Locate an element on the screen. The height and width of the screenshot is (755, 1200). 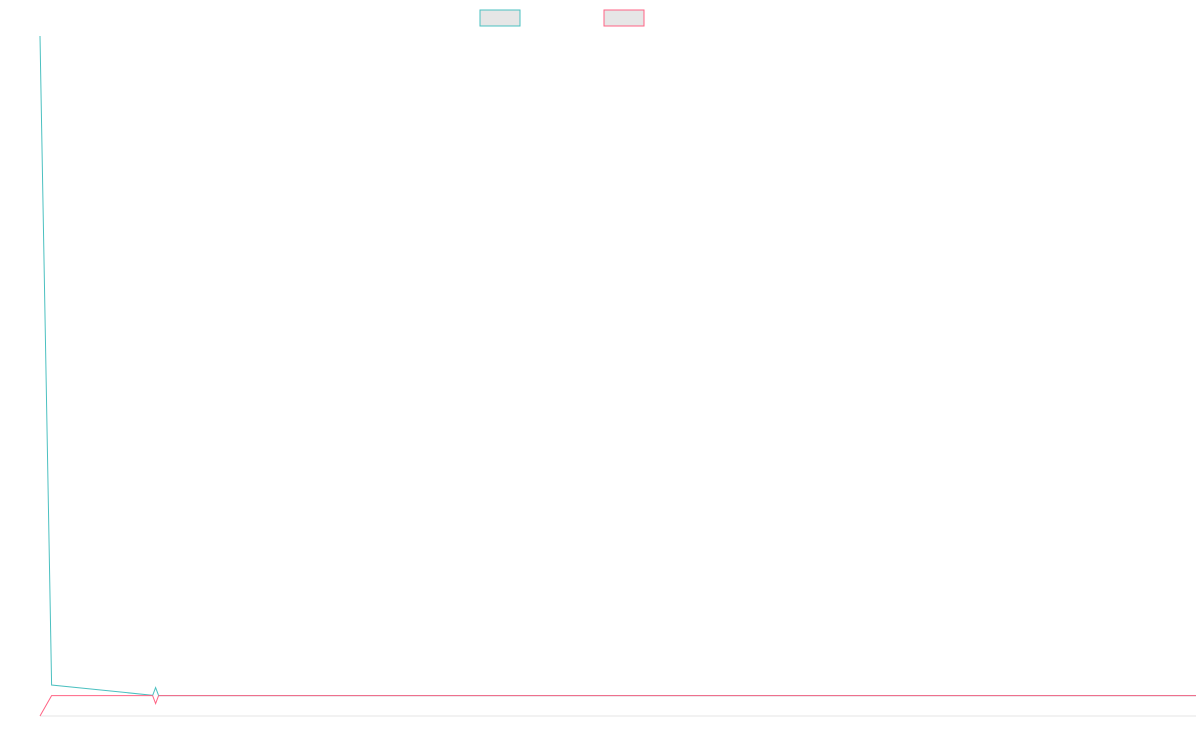
data-point-marker-upper is located at coordinates (156, 691).